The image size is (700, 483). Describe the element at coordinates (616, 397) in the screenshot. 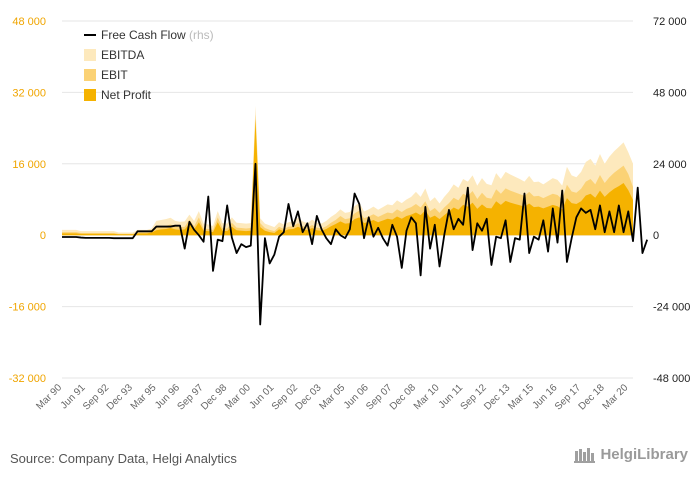

I see `x-tick-label: Mar 20` at that location.